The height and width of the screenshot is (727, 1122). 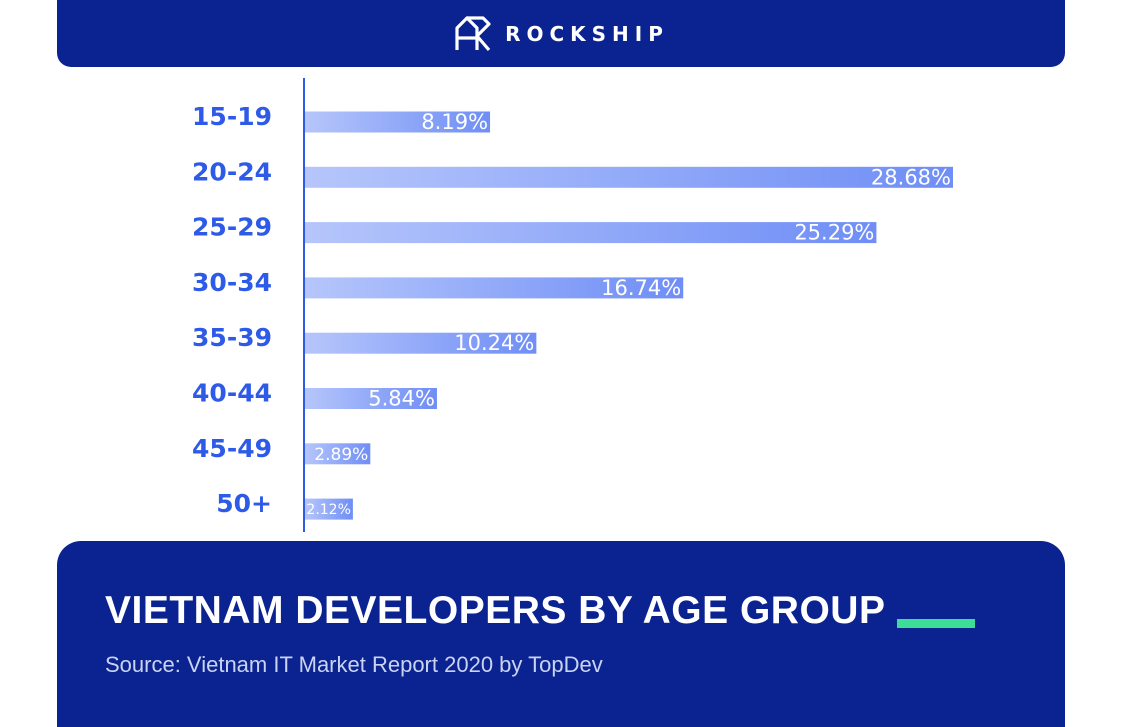 I want to click on title-row: VIETNAM DEVELOPERS BY AGE GROUP, so click(x=540, y=610).